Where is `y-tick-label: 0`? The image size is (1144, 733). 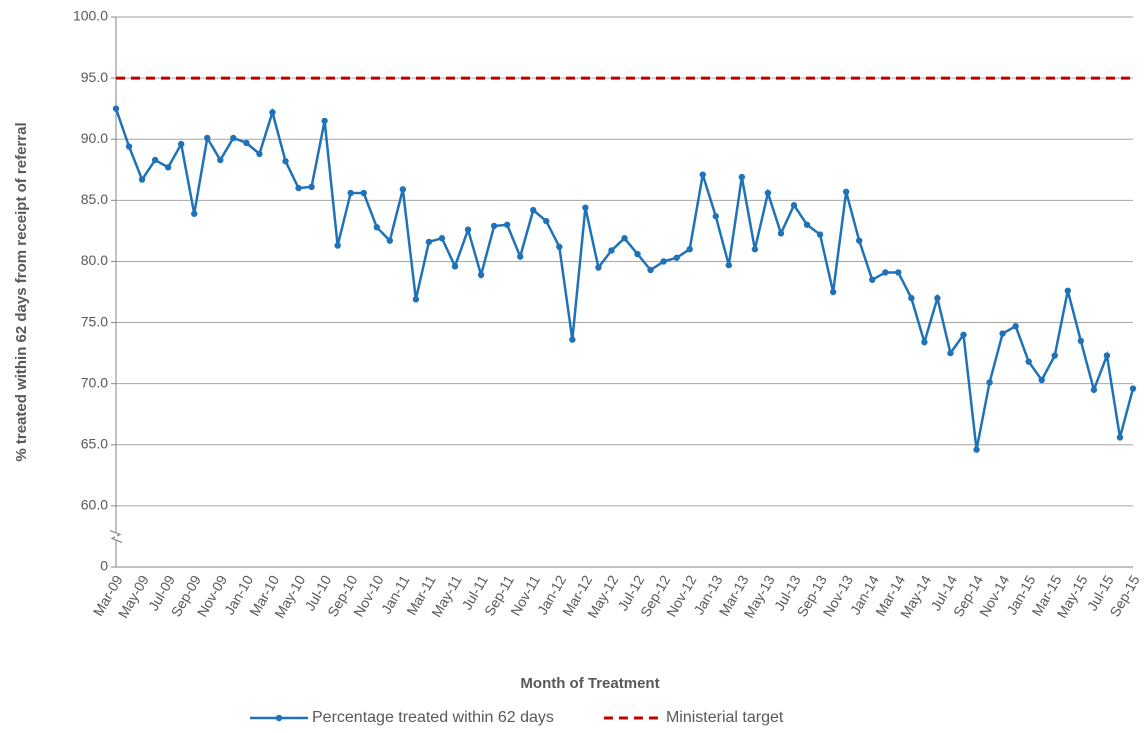 y-tick-label: 0 is located at coordinates (104, 566).